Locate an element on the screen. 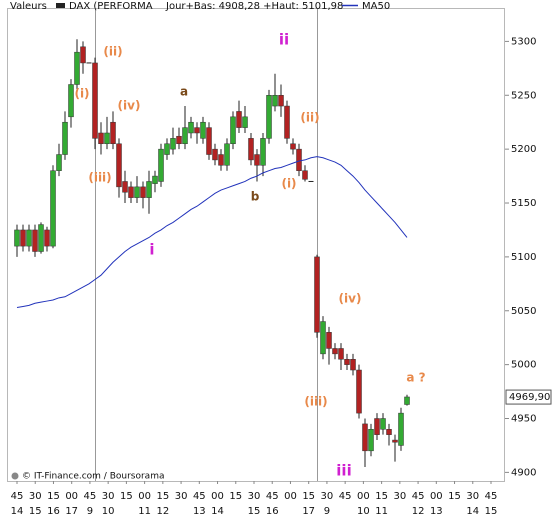 The width and height of the screenshot is (552, 518). legend-label: DAX (PERFORMA is located at coordinates (111, 6).